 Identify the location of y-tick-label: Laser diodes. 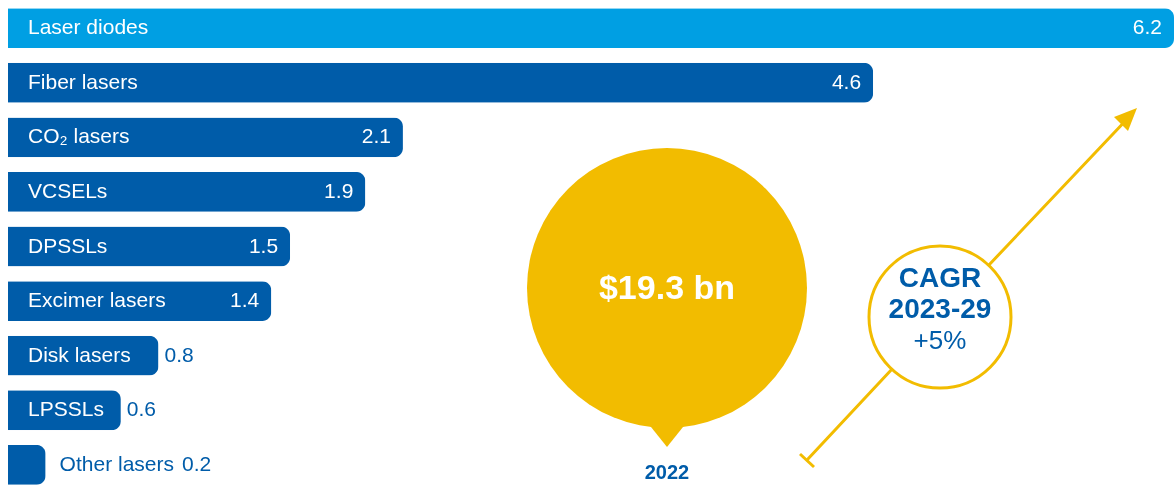
(88, 27).